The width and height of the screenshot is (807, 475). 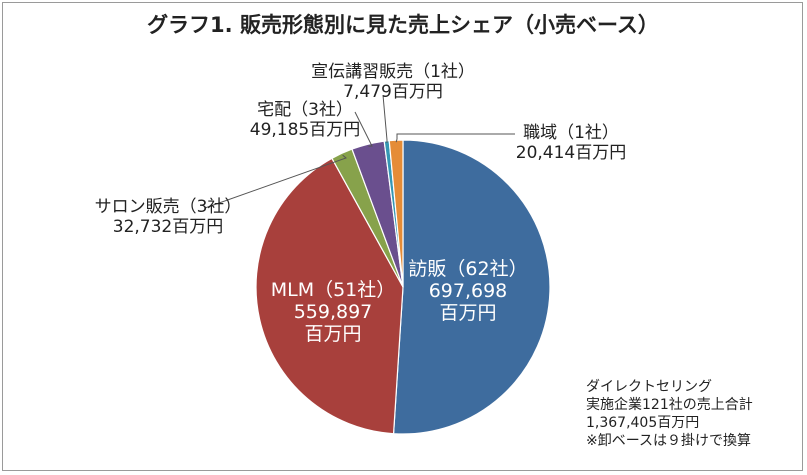 What do you see at coordinates (467, 313) in the screenshot?
I see `slice-label-unit-0: 百万円` at bounding box center [467, 313].